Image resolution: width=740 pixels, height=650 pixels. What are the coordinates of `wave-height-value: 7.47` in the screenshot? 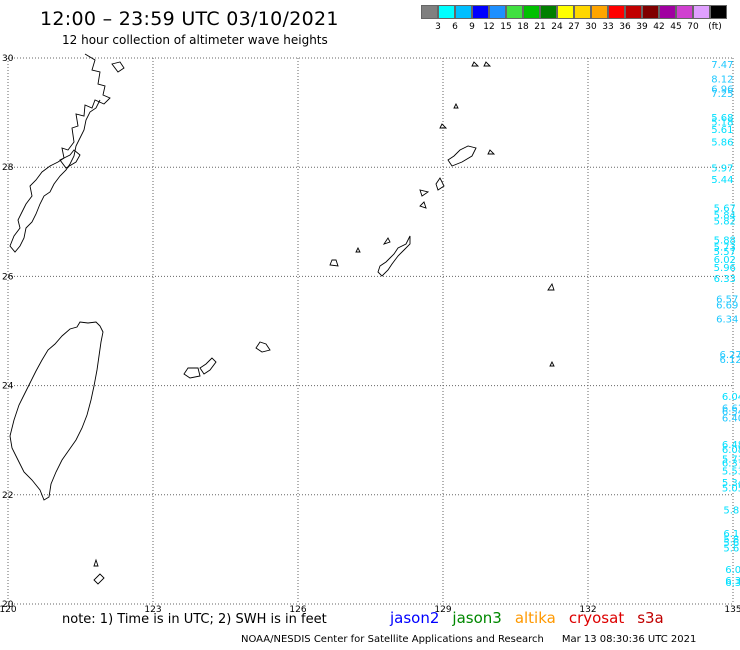 It's located at (722, 65).